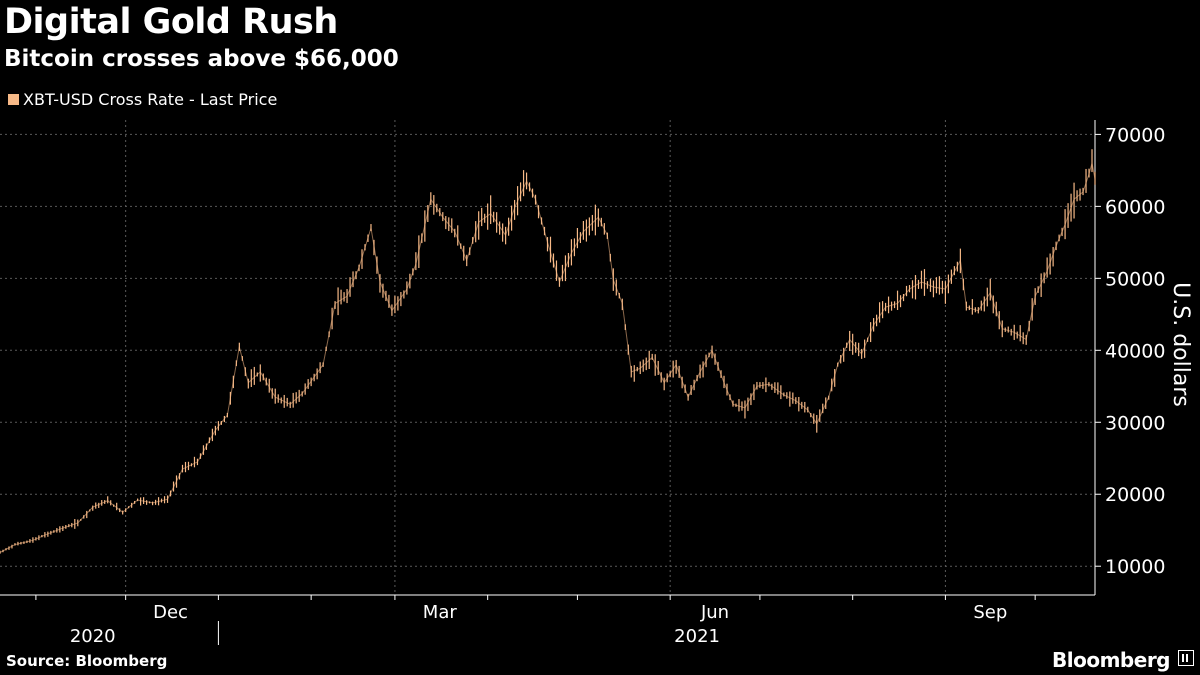 The image size is (1200, 675). I want to click on y-tick-label: 20000, so click(1135, 495).